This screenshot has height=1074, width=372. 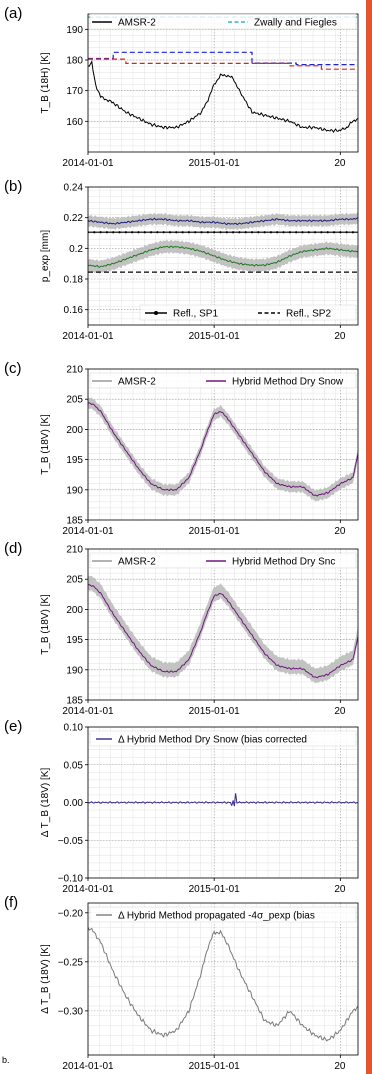 What do you see at coordinates (71, 913) in the screenshot?
I see `y-tick-label: −0.20` at bounding box center [71, 913].